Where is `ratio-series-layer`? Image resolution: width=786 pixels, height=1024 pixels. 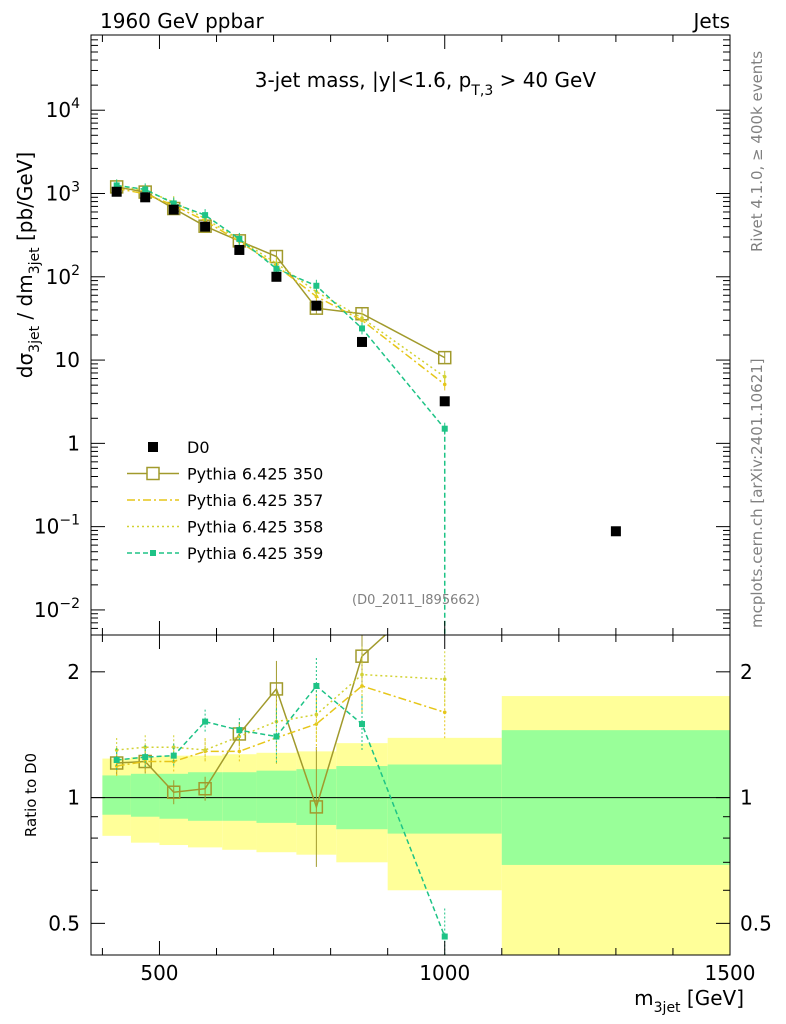 ratio-series-layer is located at coordinates (278, 795).